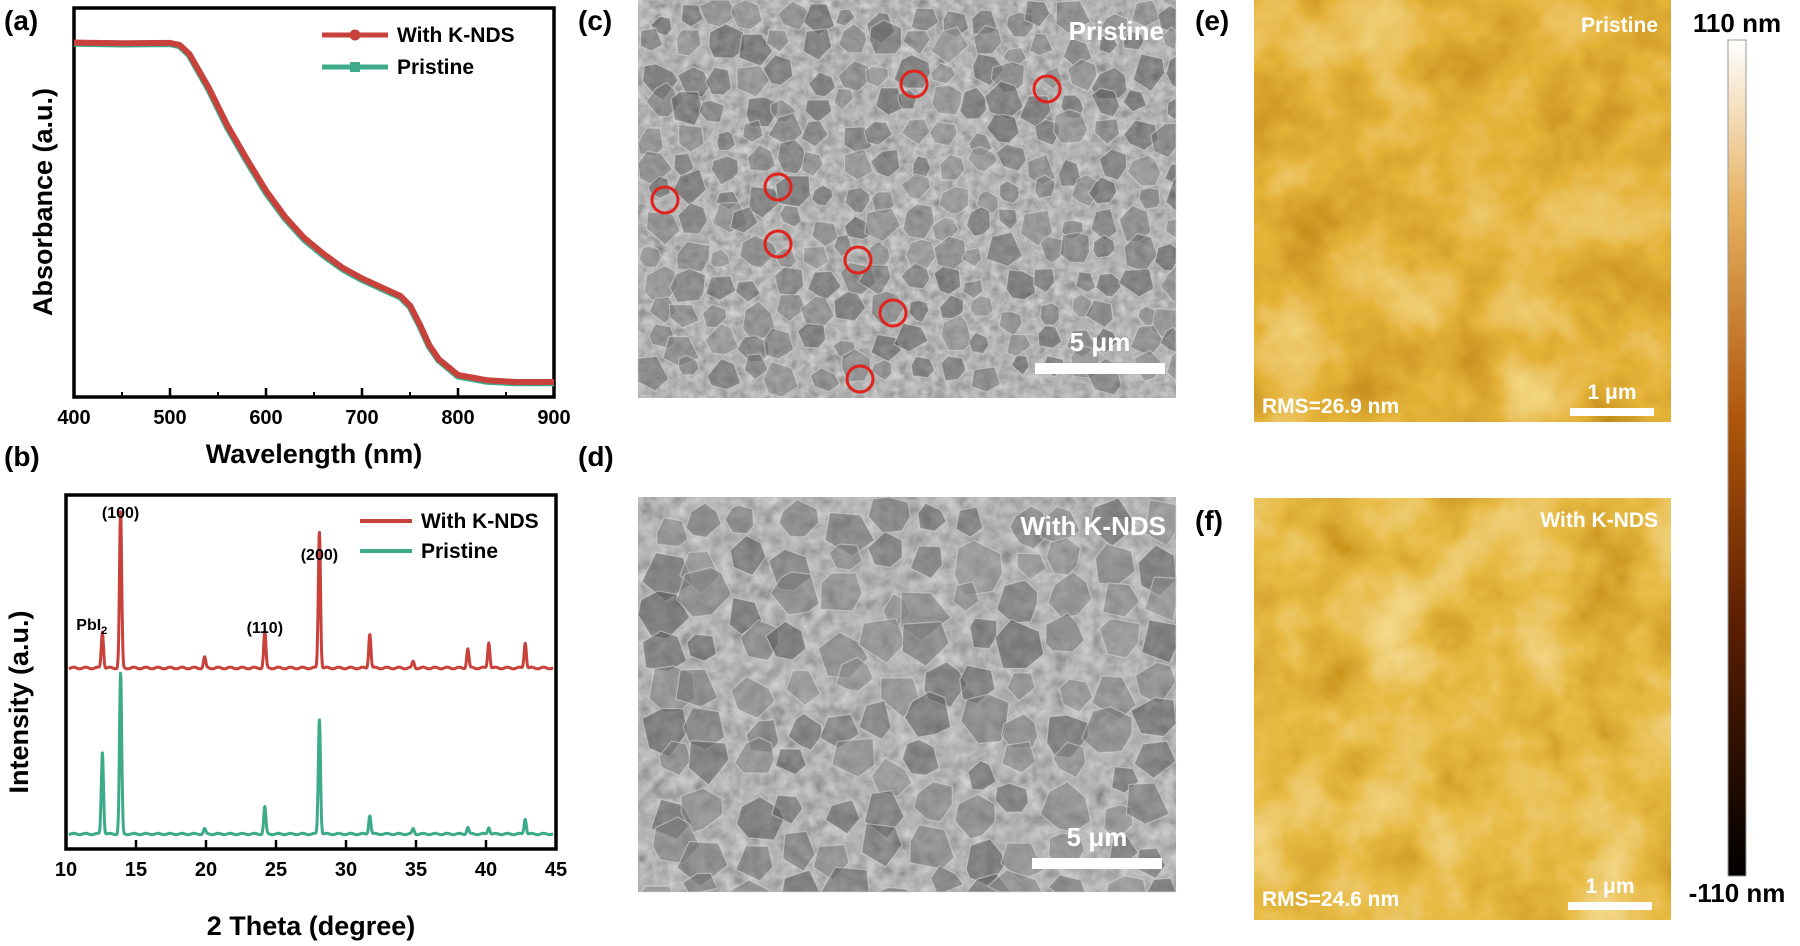  Describe the element at coordinates (1610, 906) in the screenshot. I see `afm-f-scale-bar` at that location.